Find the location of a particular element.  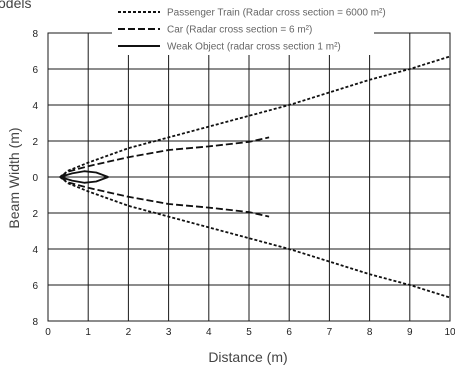

x-tick-label: 4 is located at coordinates (209, 332).